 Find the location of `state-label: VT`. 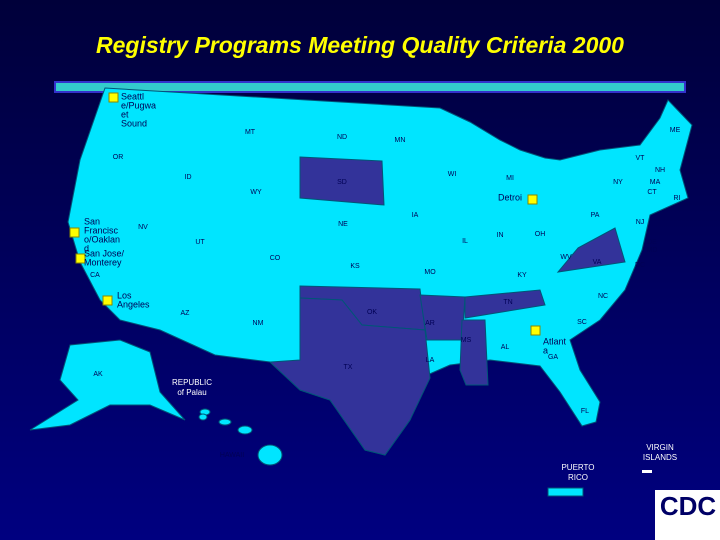

state-label: VT is located at coordinates (641, 158).